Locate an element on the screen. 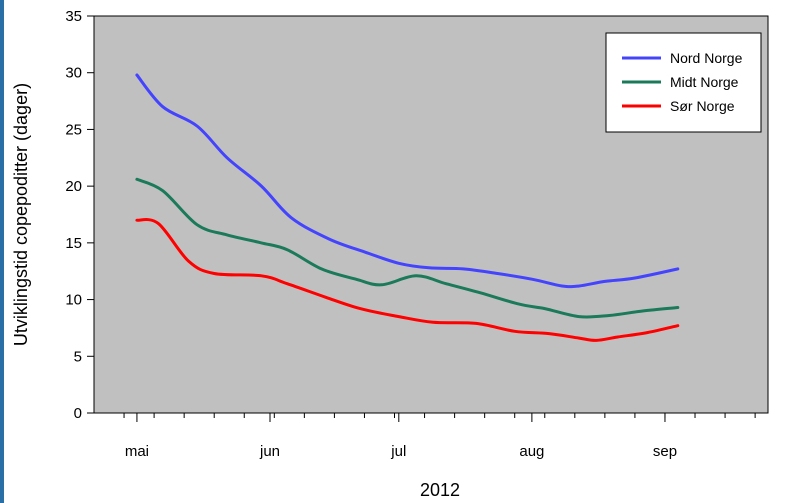 The image size is (797, 503). legend-label-1: Midt Norge is located at coordinates (704, 82).